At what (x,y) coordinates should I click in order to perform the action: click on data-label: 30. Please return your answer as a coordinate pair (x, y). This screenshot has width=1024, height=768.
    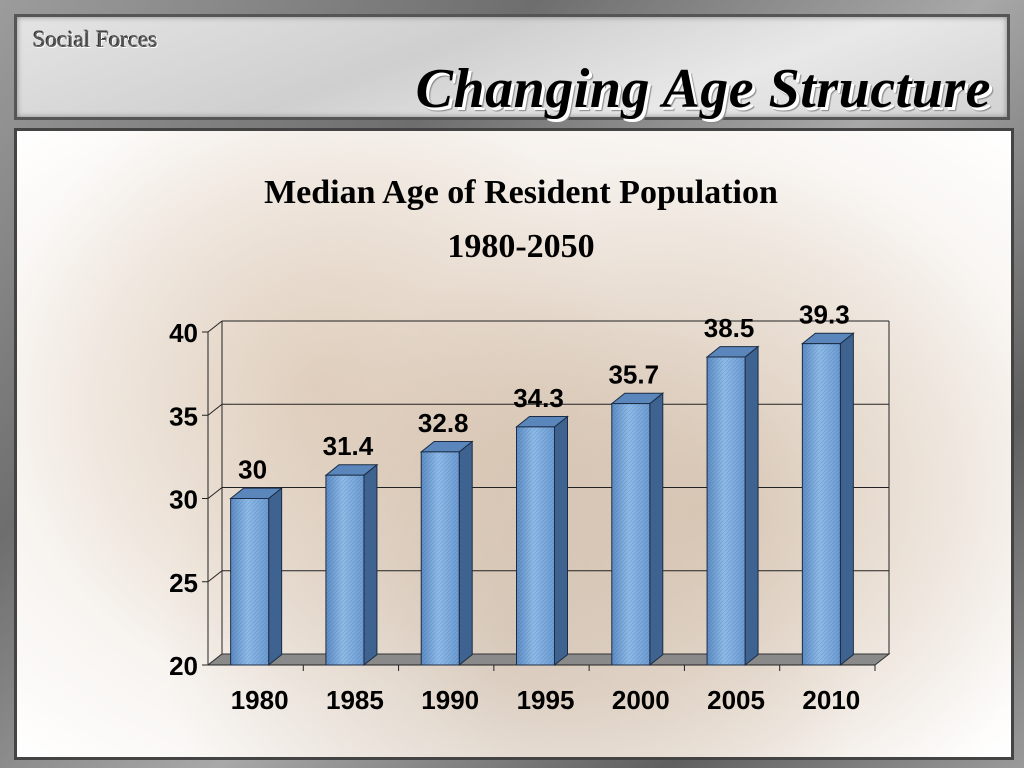
    Looking at the image, I should click on (252, 470).